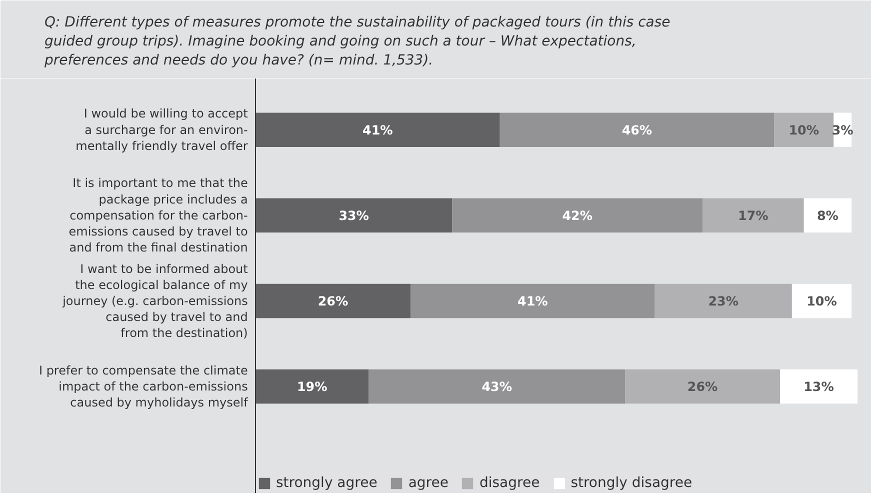  I want to click on legend-label: strongly disagree, so click(631, 483).